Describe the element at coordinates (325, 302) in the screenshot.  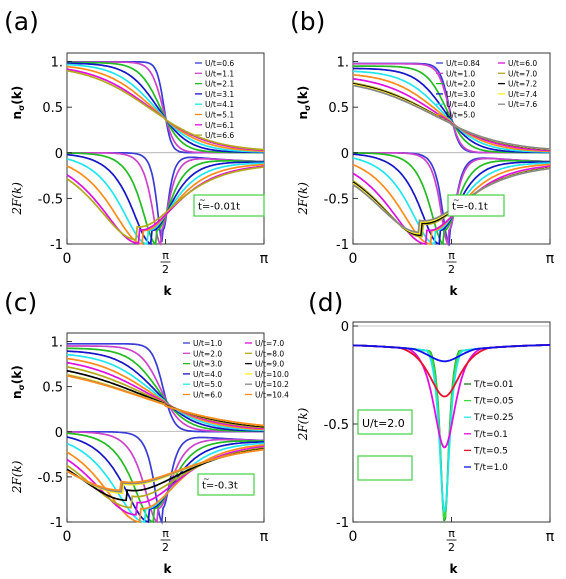
I see `panel-label: (d)` at that location.